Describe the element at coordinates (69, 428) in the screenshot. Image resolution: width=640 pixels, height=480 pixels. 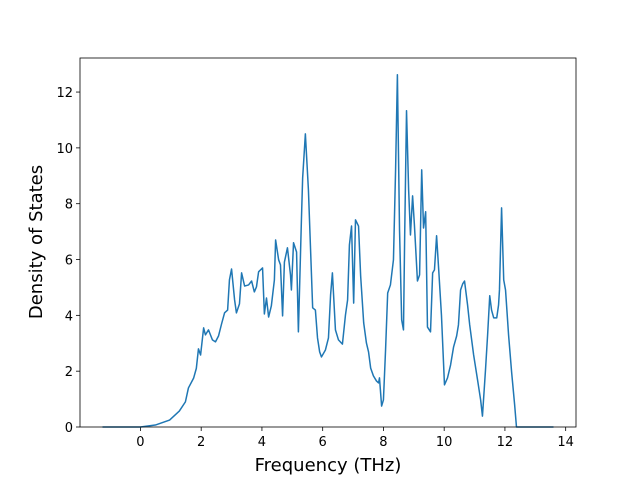
I see `y-tick-label: 0` at that location.